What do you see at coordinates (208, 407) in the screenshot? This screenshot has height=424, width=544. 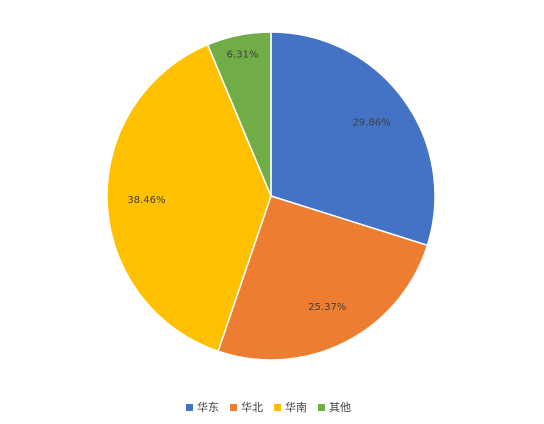 I see `legend-label-1: 华东` at bounding box center [208, 407].